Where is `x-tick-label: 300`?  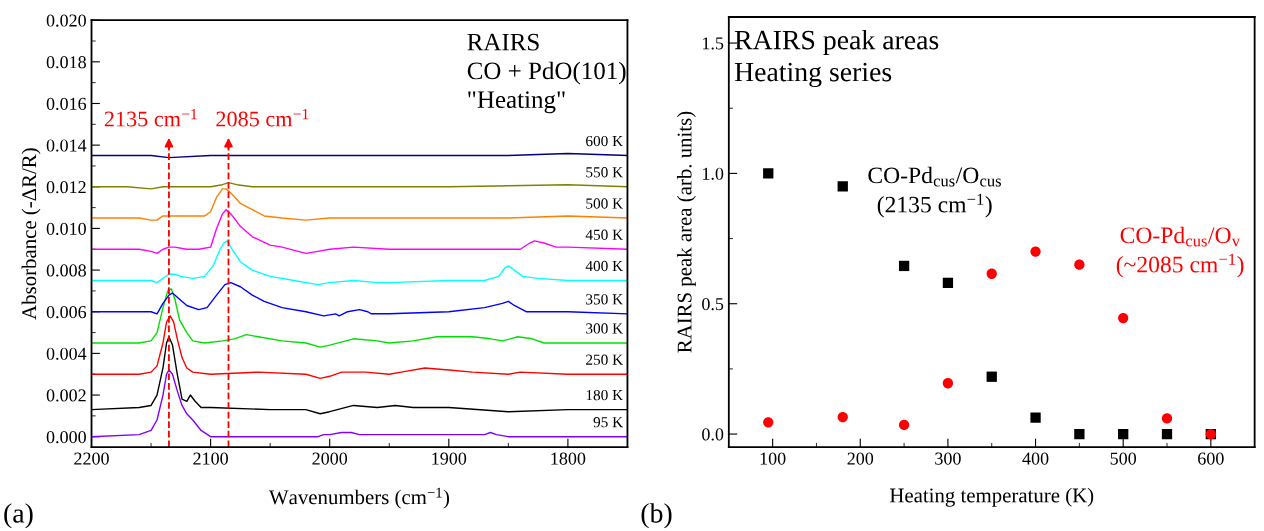 x-tick-label: 300 is located at coordinates (948, 458).